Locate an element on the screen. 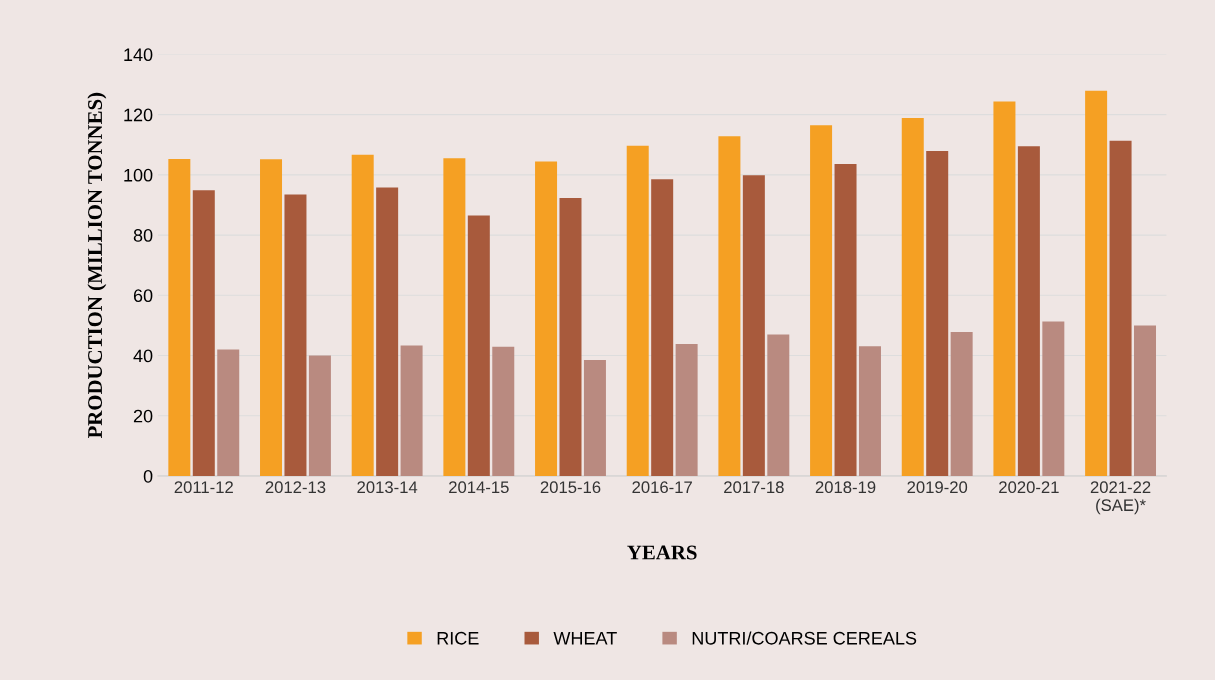 This screenshot has width=1215, height=680. y-tick-label: 140 is located at coordinates (138, 55).